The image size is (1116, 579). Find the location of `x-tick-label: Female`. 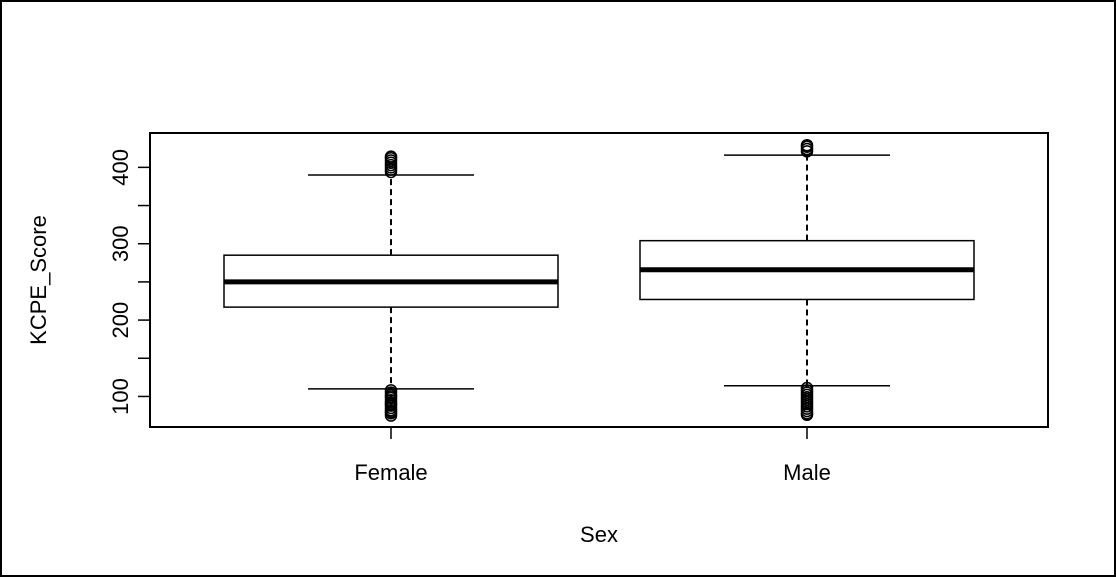

x-tick-label: Female is located at coordinates (390, 472).